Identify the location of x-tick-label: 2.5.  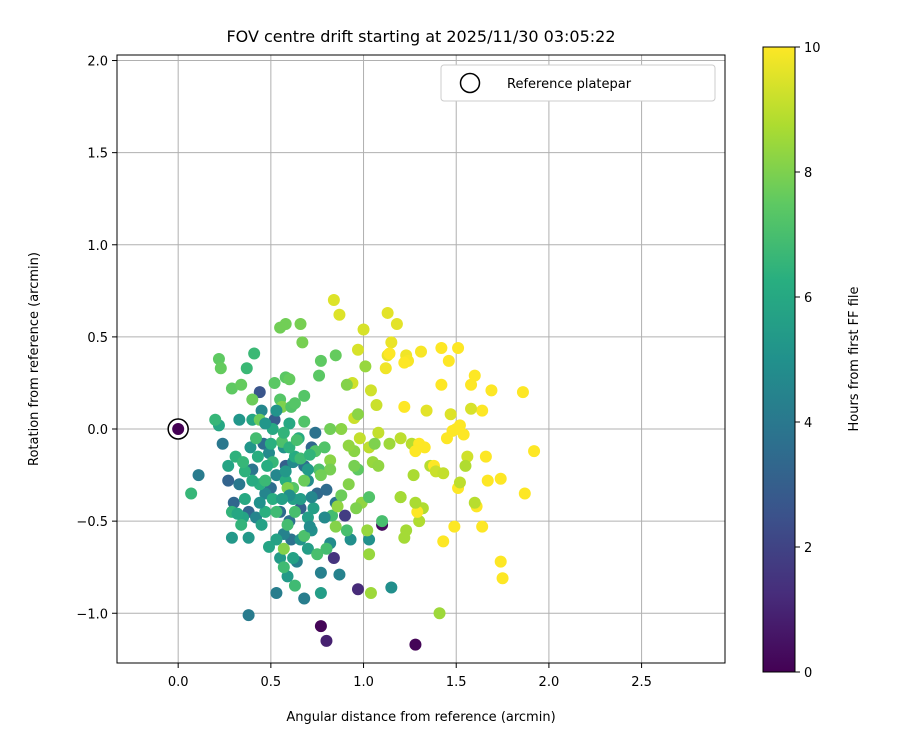
(641, 682).